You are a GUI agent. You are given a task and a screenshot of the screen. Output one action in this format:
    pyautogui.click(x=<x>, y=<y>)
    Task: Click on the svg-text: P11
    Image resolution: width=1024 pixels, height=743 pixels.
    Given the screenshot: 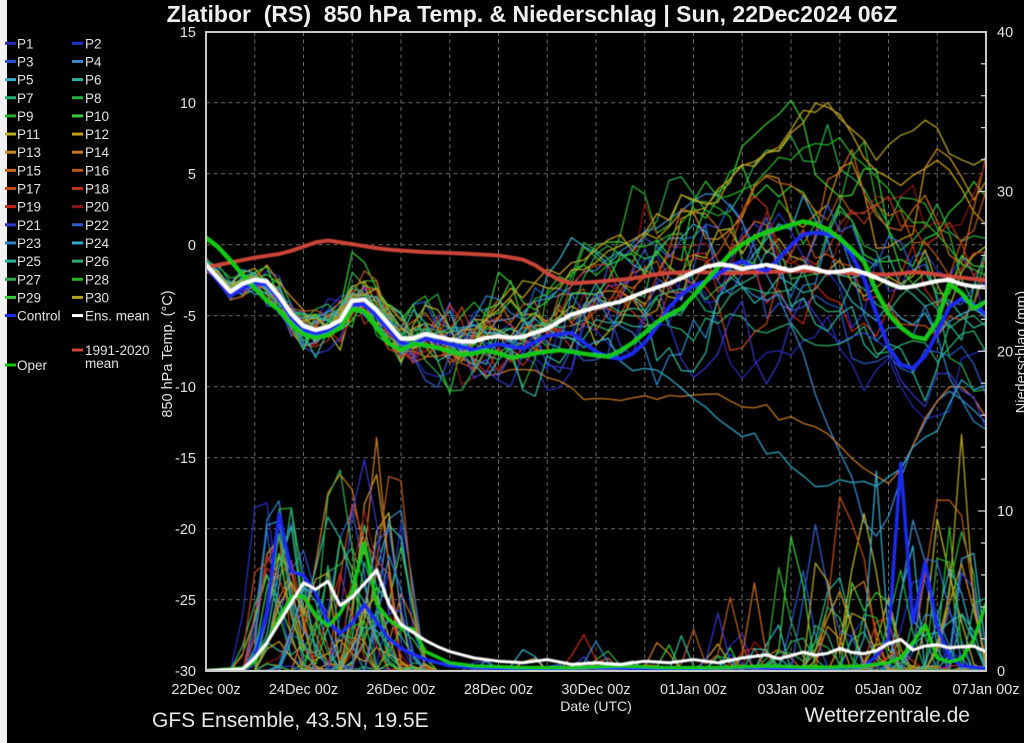 What is the action you would take?
    pyautogui.click(x=28, y=134)
    